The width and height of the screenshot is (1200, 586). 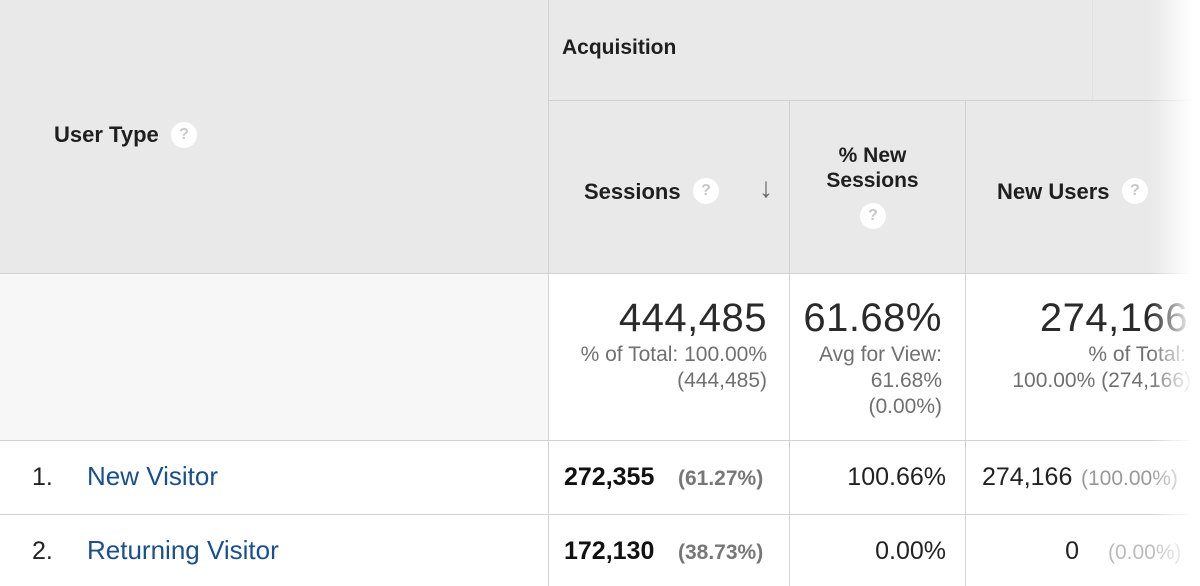 What do you see at coordinates (910, 551) in the screenshot?
I see `row-pct-new-sessions: 0.00%` at bounding box center [910, 551].